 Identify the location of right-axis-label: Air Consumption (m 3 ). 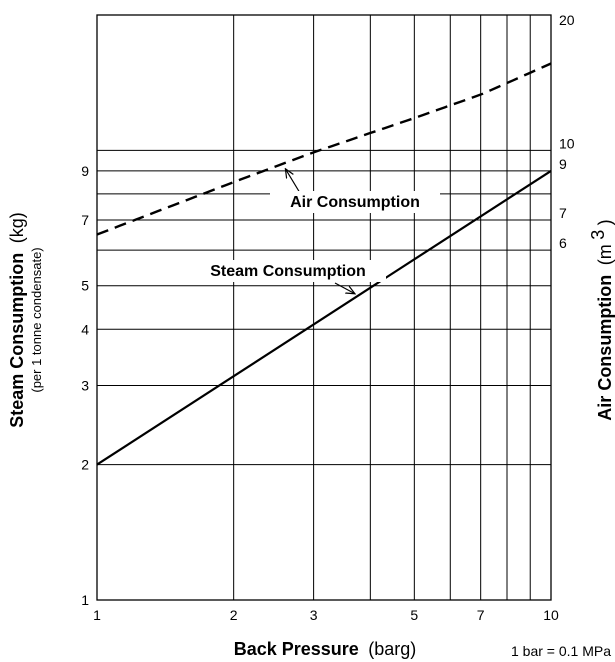
(601, 319).